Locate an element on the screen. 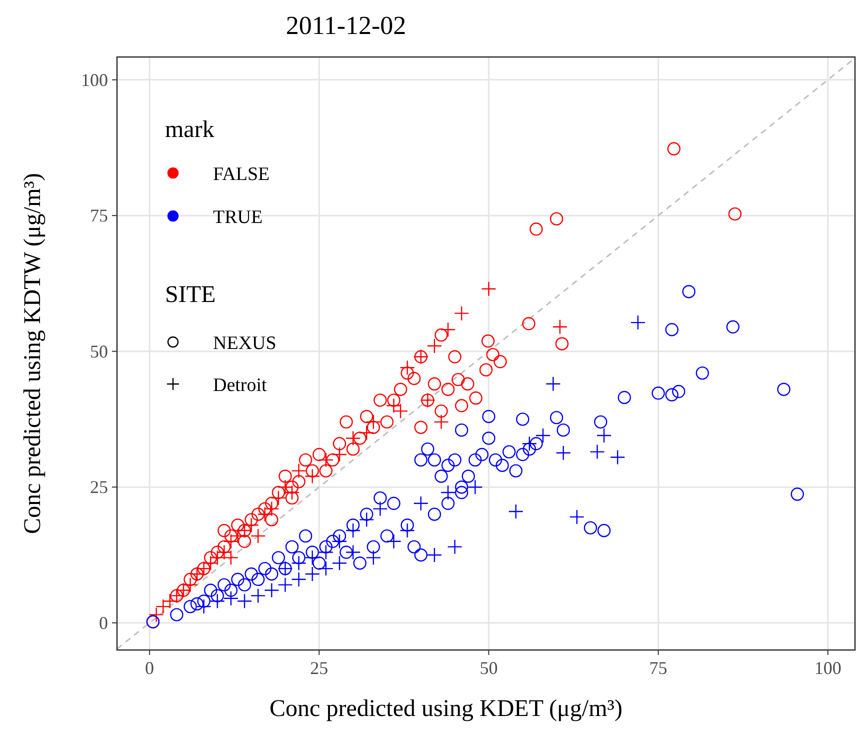  legend-label: NEXUS is located at coordinates (244, 343).